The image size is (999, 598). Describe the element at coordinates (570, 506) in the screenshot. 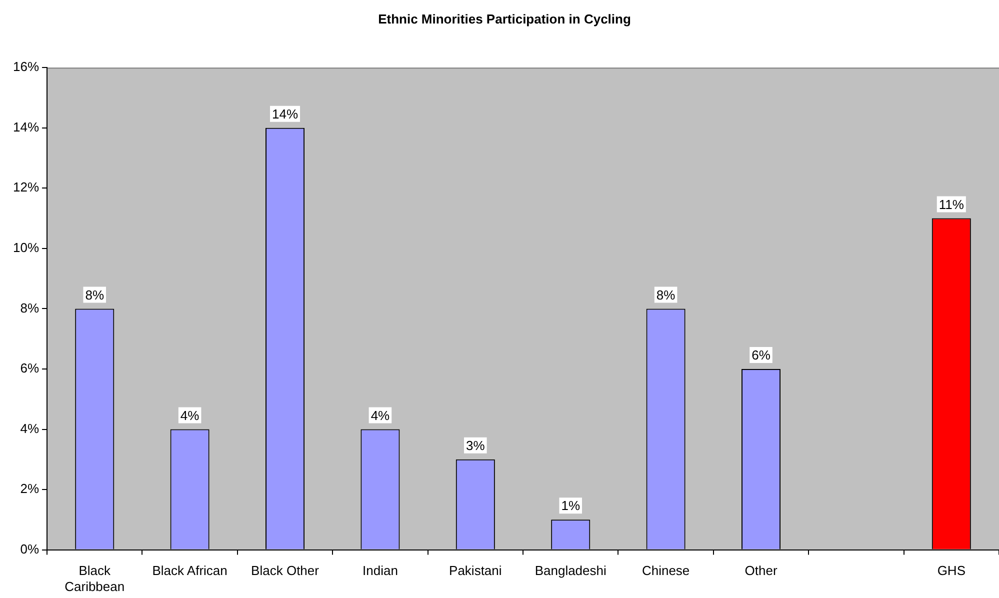

I see `data-label: 1%` at that location.